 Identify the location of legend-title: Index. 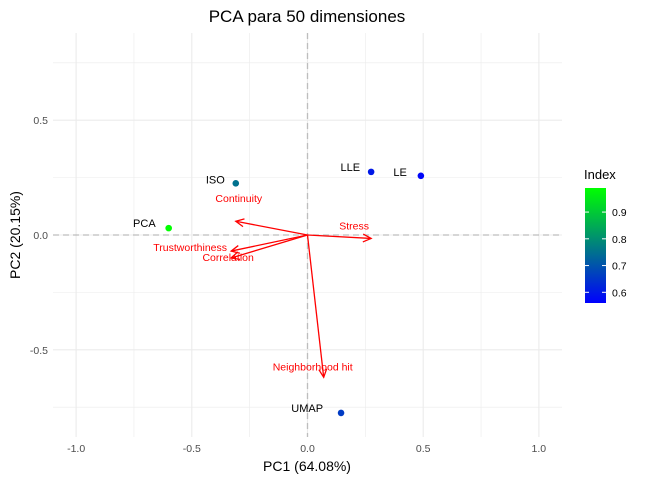
(600, 174).